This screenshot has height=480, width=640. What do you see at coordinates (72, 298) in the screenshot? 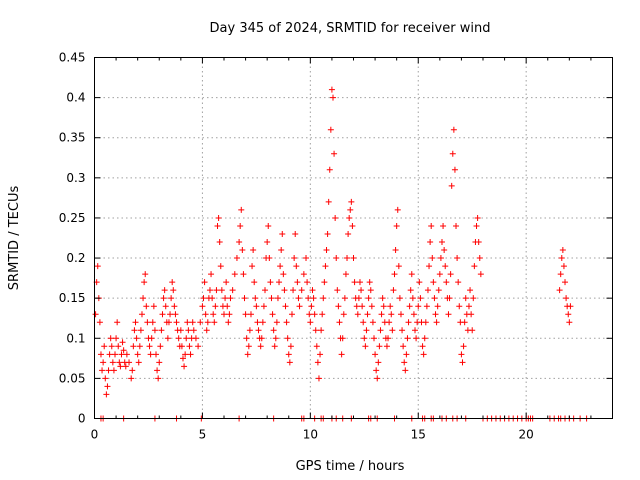
I see `y-tick-label: 0.15` at bounding box center [72, 298].